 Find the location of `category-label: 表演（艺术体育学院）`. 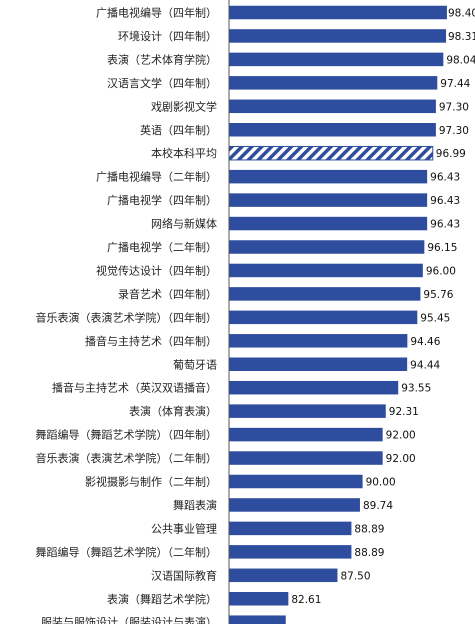

category-label: 表演（艺术体育学院） is located at coordinates (162, 59).